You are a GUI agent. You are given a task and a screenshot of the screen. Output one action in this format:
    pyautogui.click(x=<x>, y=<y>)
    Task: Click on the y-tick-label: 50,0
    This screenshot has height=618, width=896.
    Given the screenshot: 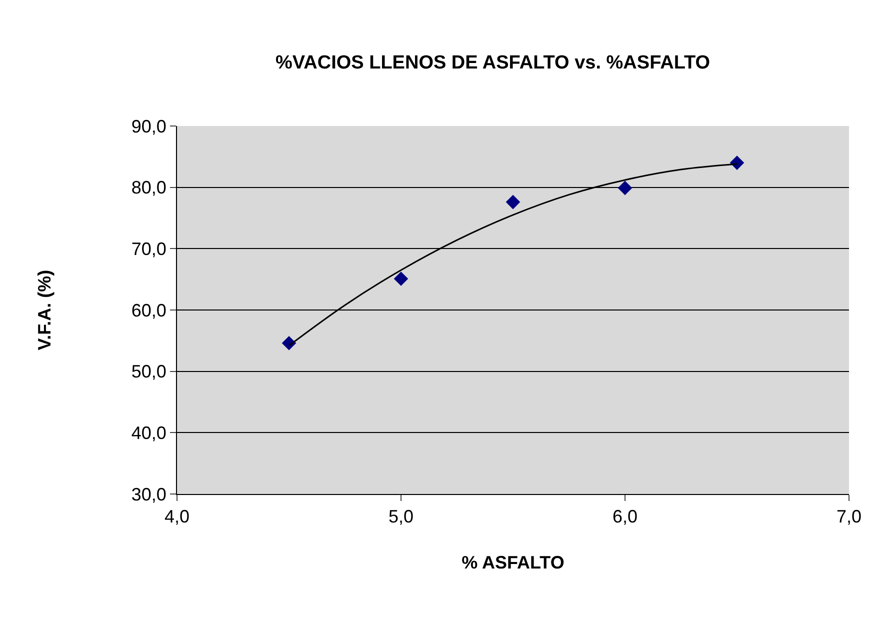 What is the action you would take?
    pyautogui.click(x=148, y=372)
    